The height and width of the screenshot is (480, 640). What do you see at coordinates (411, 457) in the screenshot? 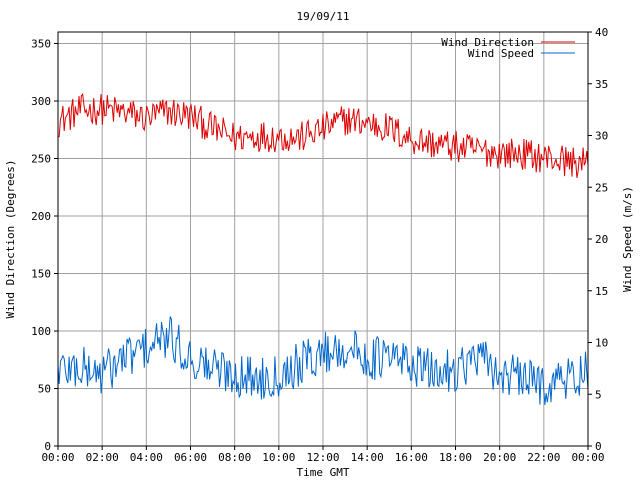
I see `x-tick-label: 16:00` at bounding box center [411, 457].